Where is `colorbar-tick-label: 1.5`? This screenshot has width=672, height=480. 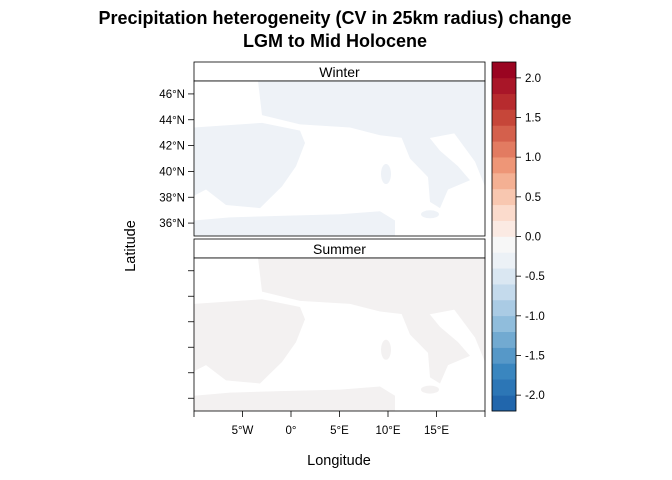 colorbar-tick-label: 1.5 is located at coordinates (533, 119).